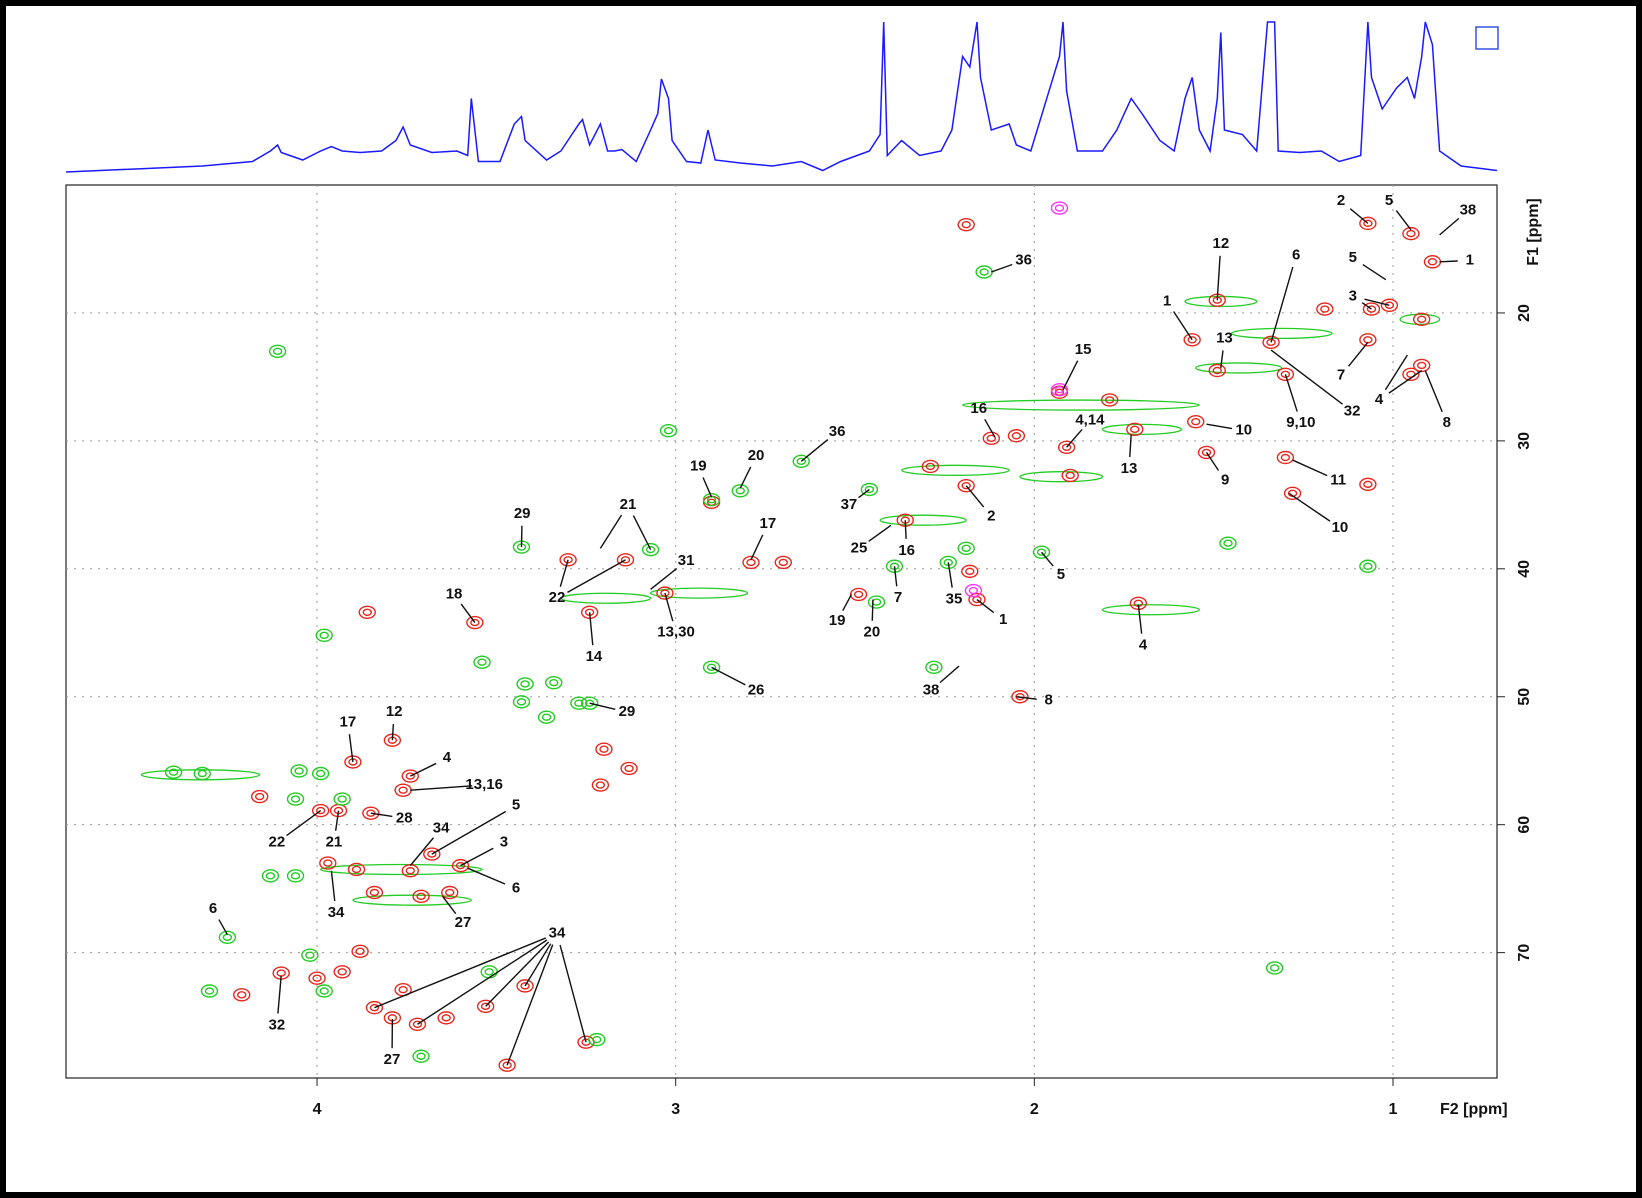  I want to click on peak-label: 27, so click(392, 1059).